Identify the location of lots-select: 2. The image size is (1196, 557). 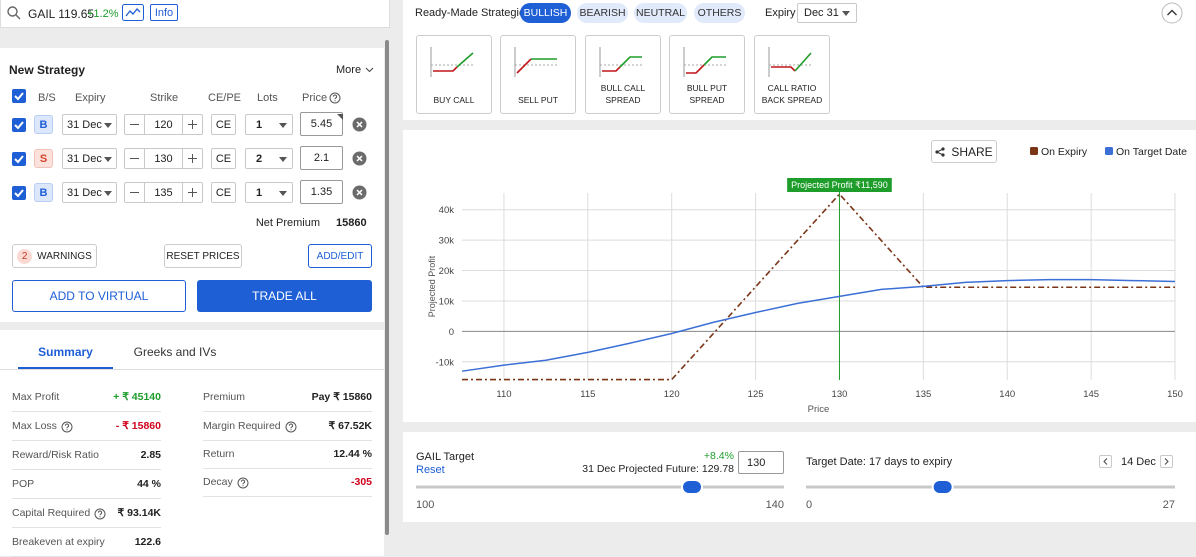
(269, 158).